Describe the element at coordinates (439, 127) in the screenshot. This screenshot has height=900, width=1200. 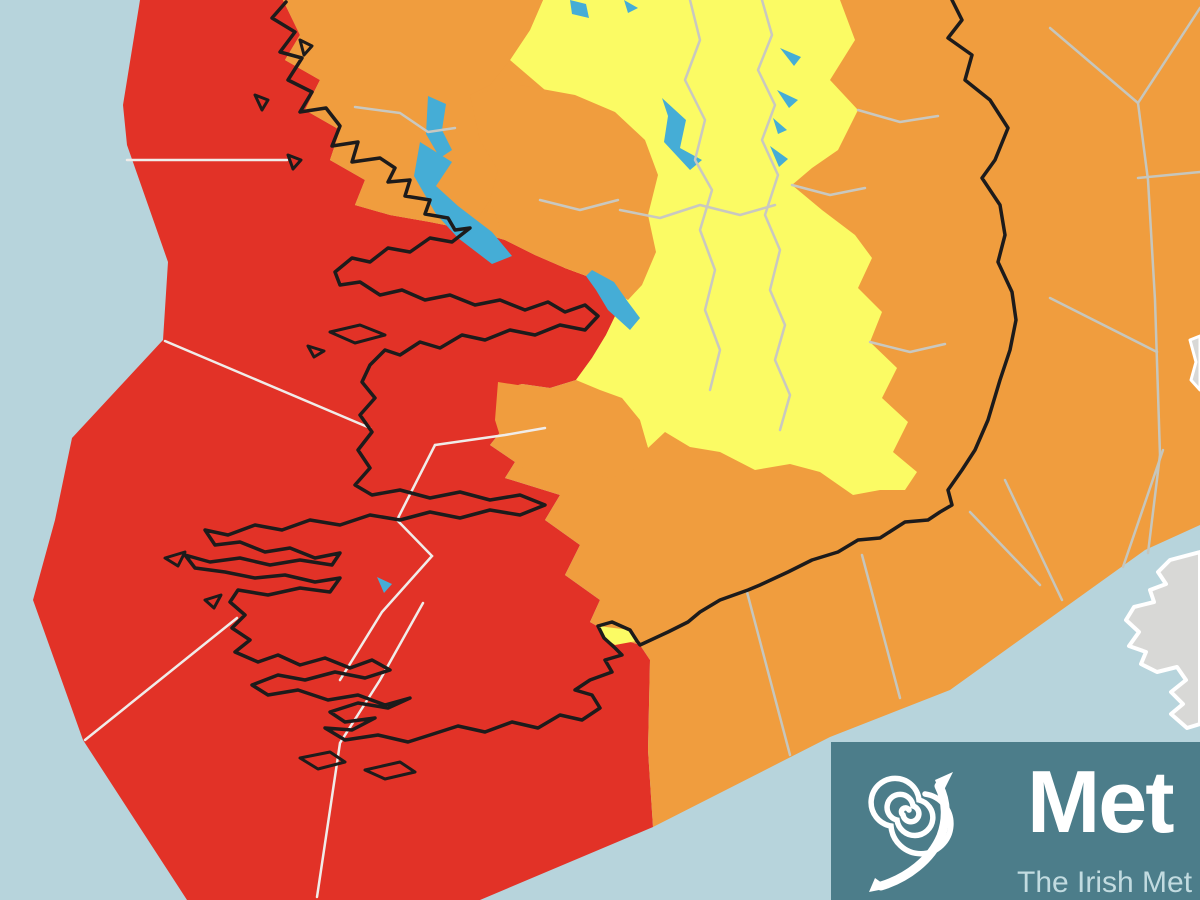
I see `lake-lough-conn` at that location.